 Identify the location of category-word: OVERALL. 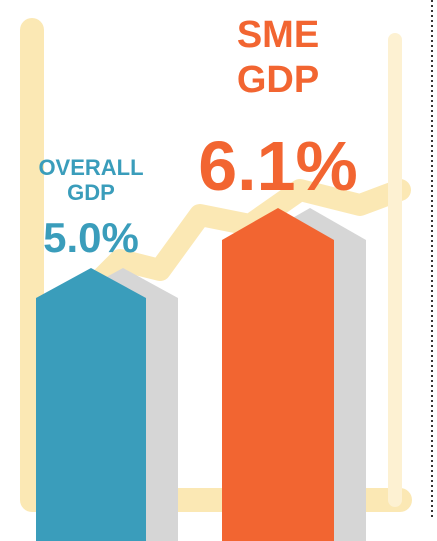
(90, 167).